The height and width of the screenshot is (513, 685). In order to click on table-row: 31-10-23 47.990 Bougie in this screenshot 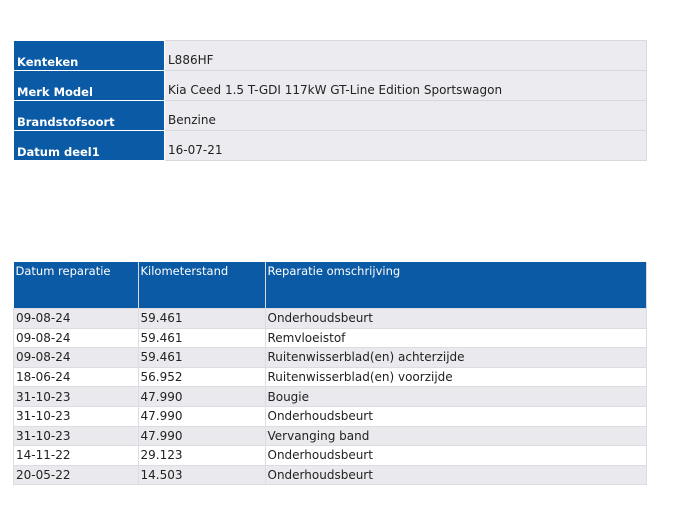, I will do `click(330, 396)`.